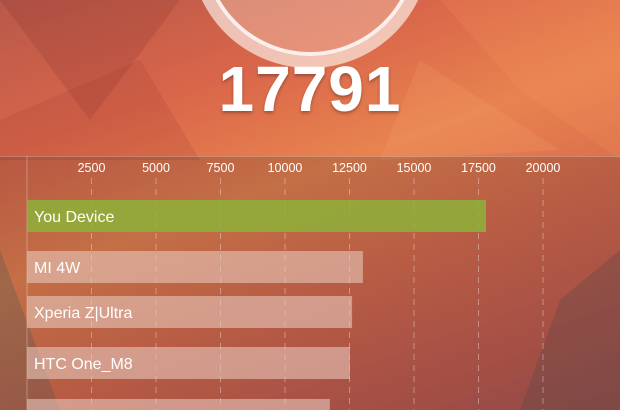 This screenshot has height=410, width=620. Describe the element at coordinates (83, 313) in the screenshot. I see `bar-label: Xperia Z|Ultra` at that location.